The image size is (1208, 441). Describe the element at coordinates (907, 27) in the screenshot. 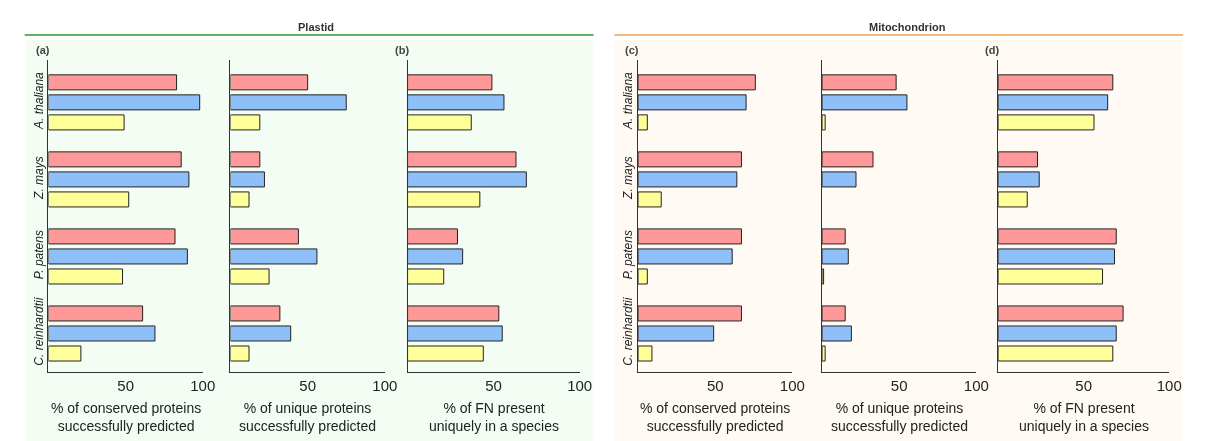

I see `chart-title: Mitochondrion` at that location.